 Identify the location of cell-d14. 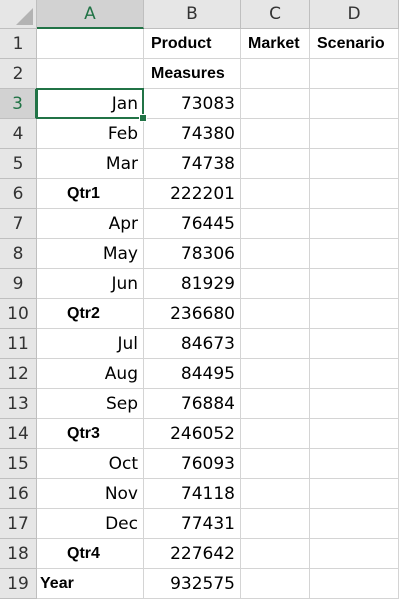
(354, 434).